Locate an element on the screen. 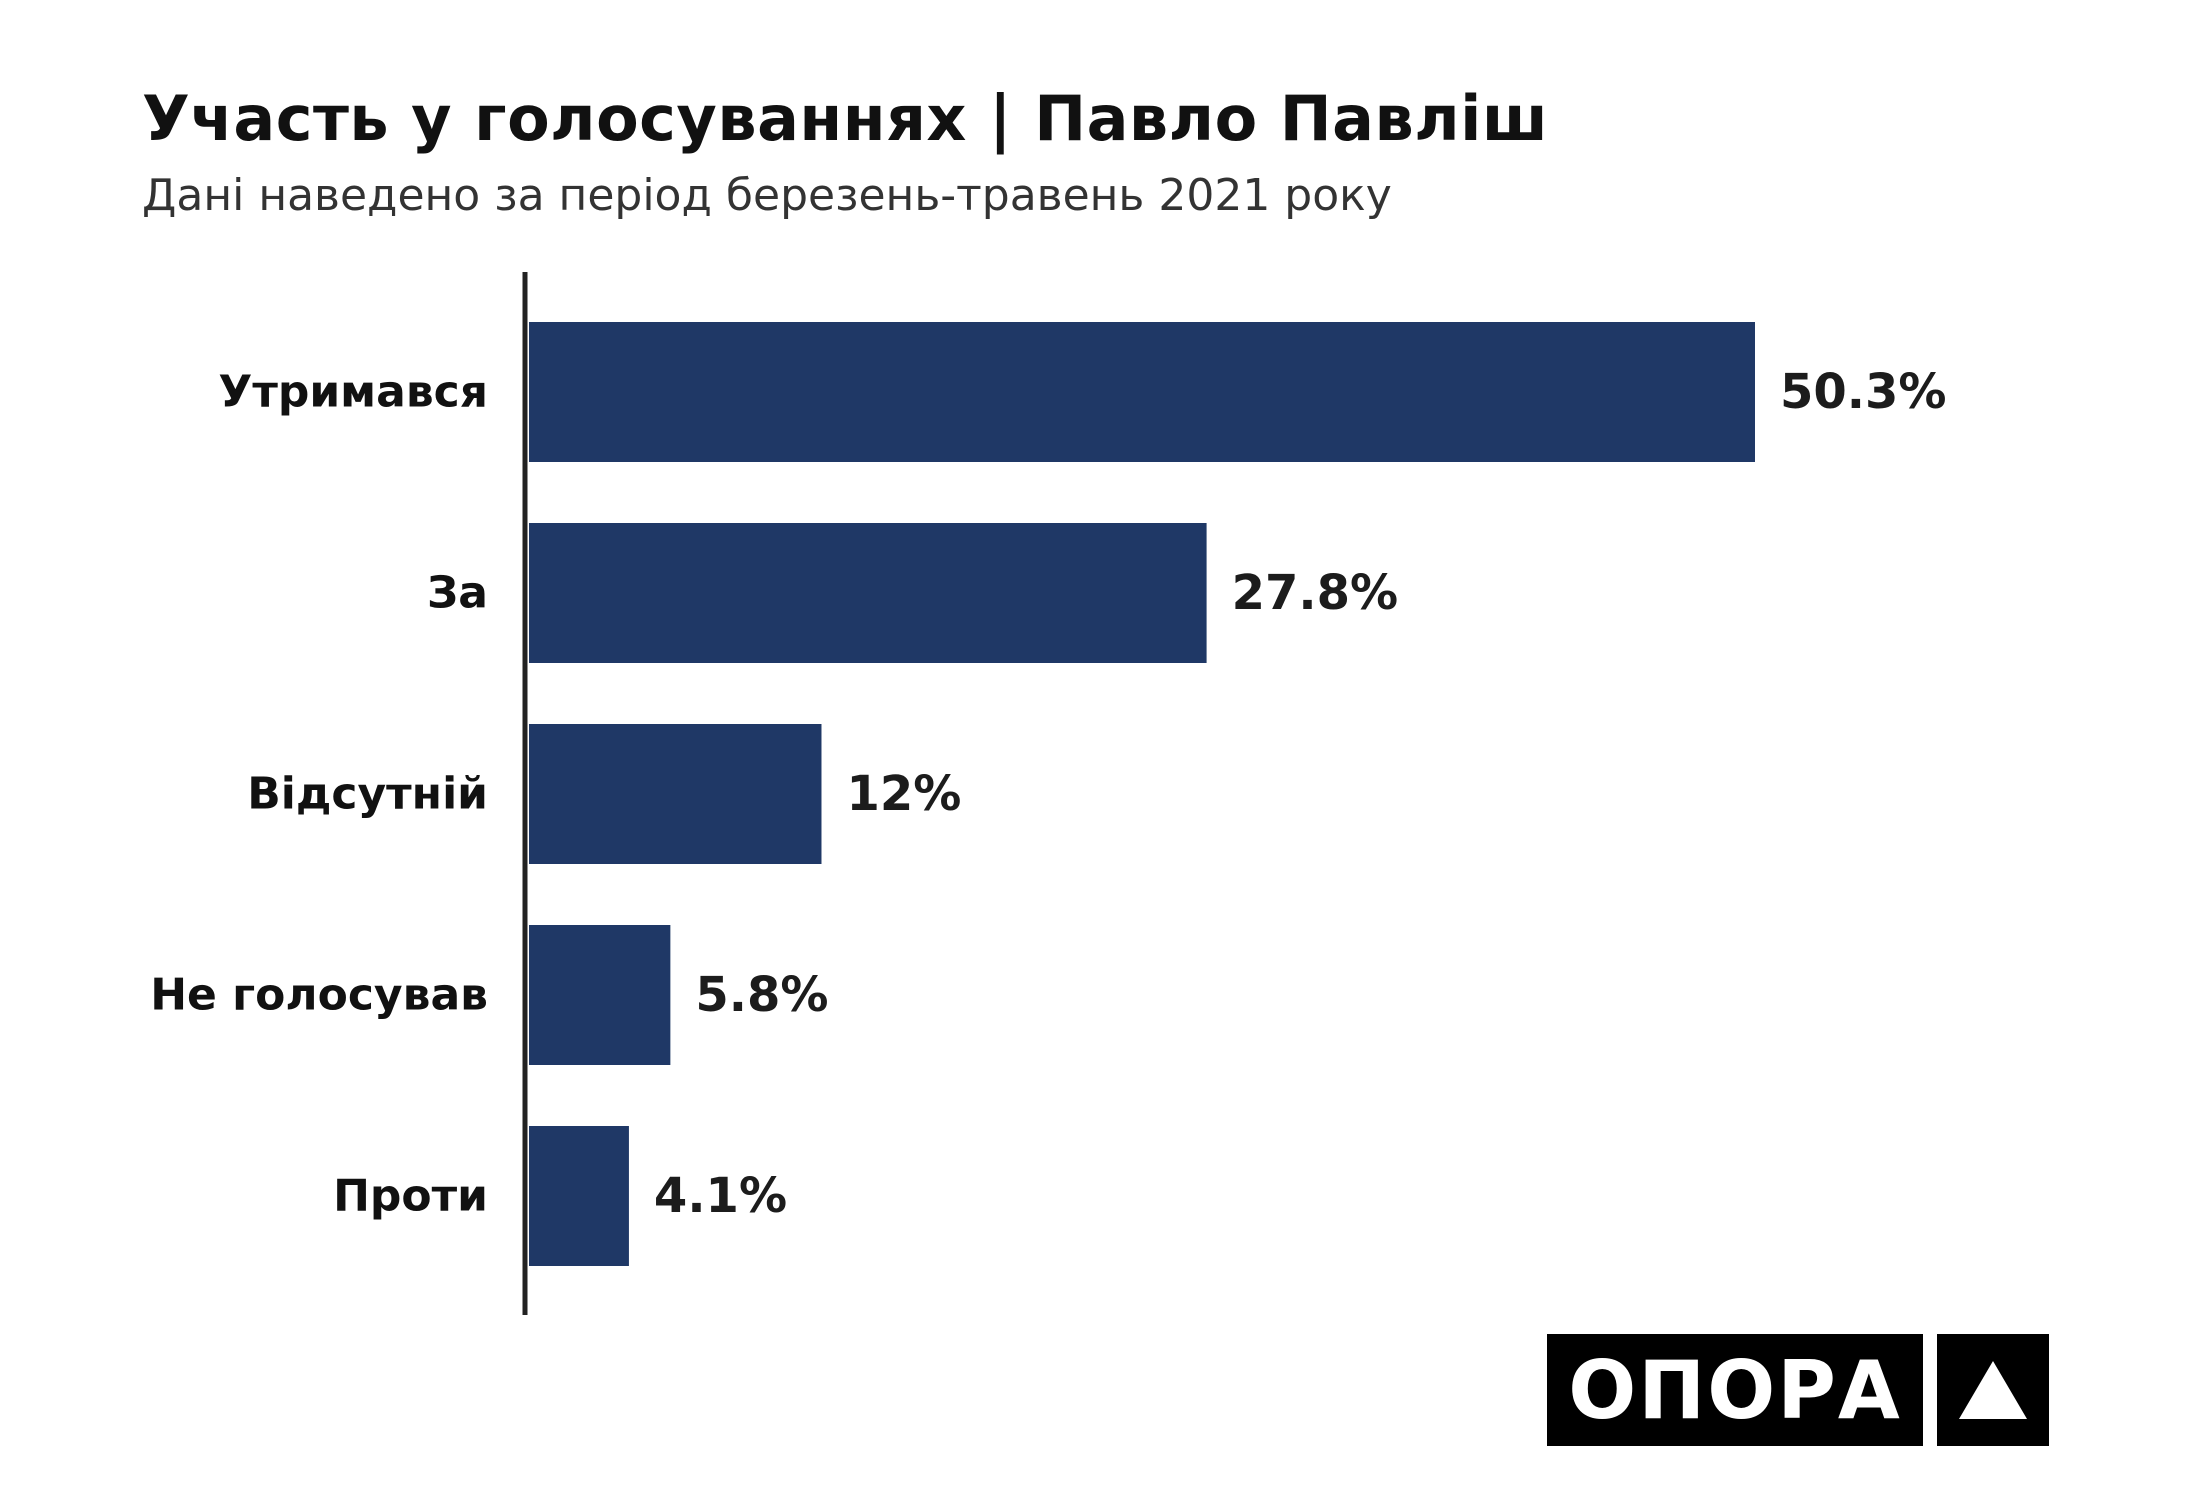  value-label: 5.8% is located at coordinates (761, 995).